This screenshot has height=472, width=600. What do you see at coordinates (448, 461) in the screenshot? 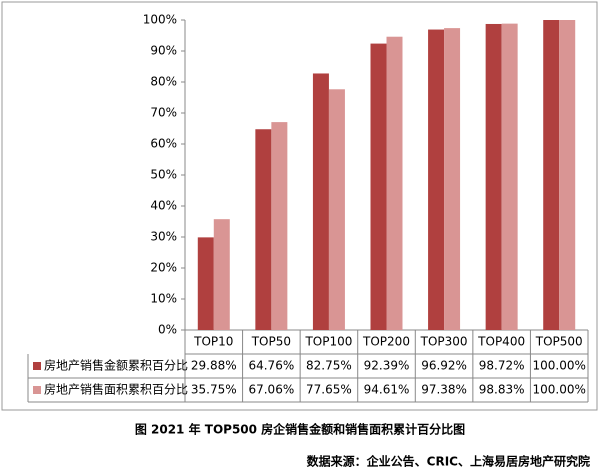
I see `source-note: 数据来源：企业公告、CRIC、上海易居房地产研究院` at bounding box center [448, 461].